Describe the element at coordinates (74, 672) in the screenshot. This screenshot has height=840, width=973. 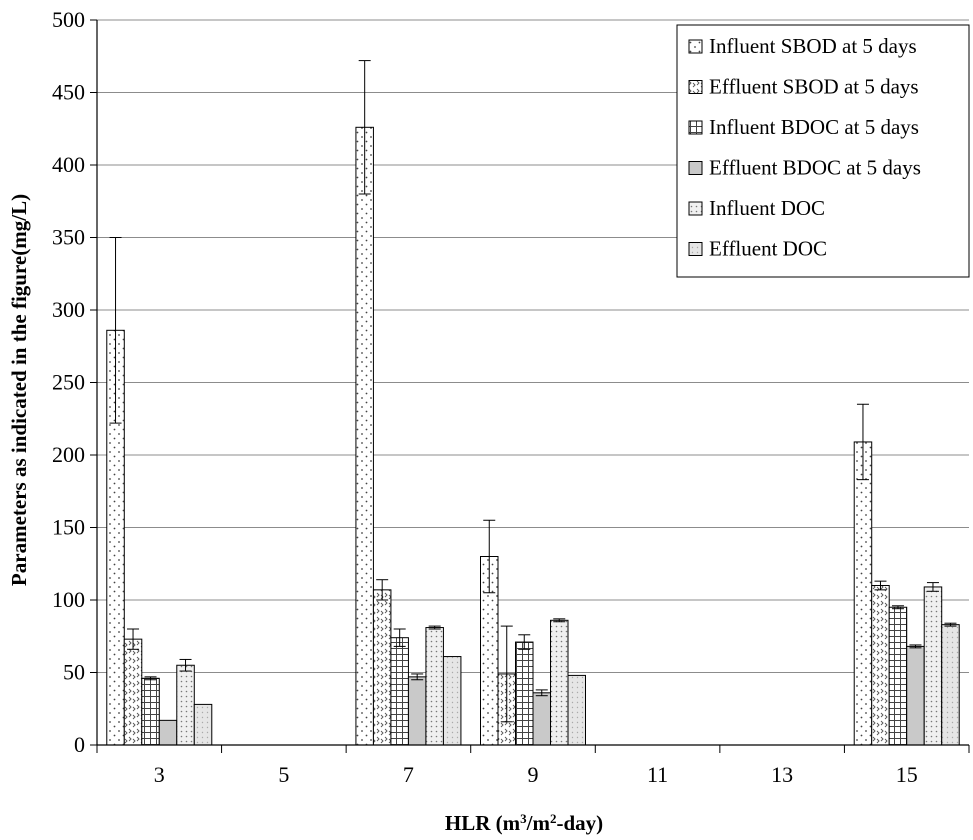
I see `y-tick-label: 50` at that location.